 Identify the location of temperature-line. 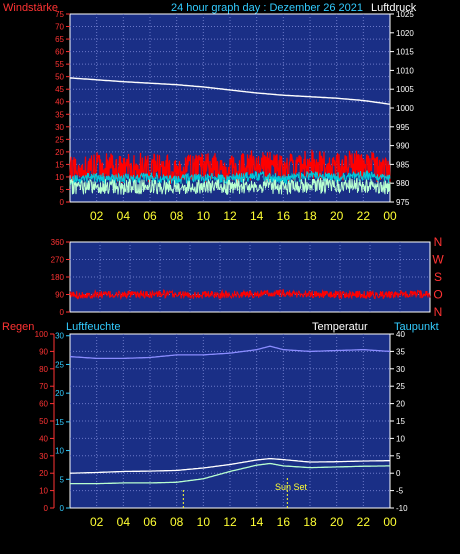
(230, 465).